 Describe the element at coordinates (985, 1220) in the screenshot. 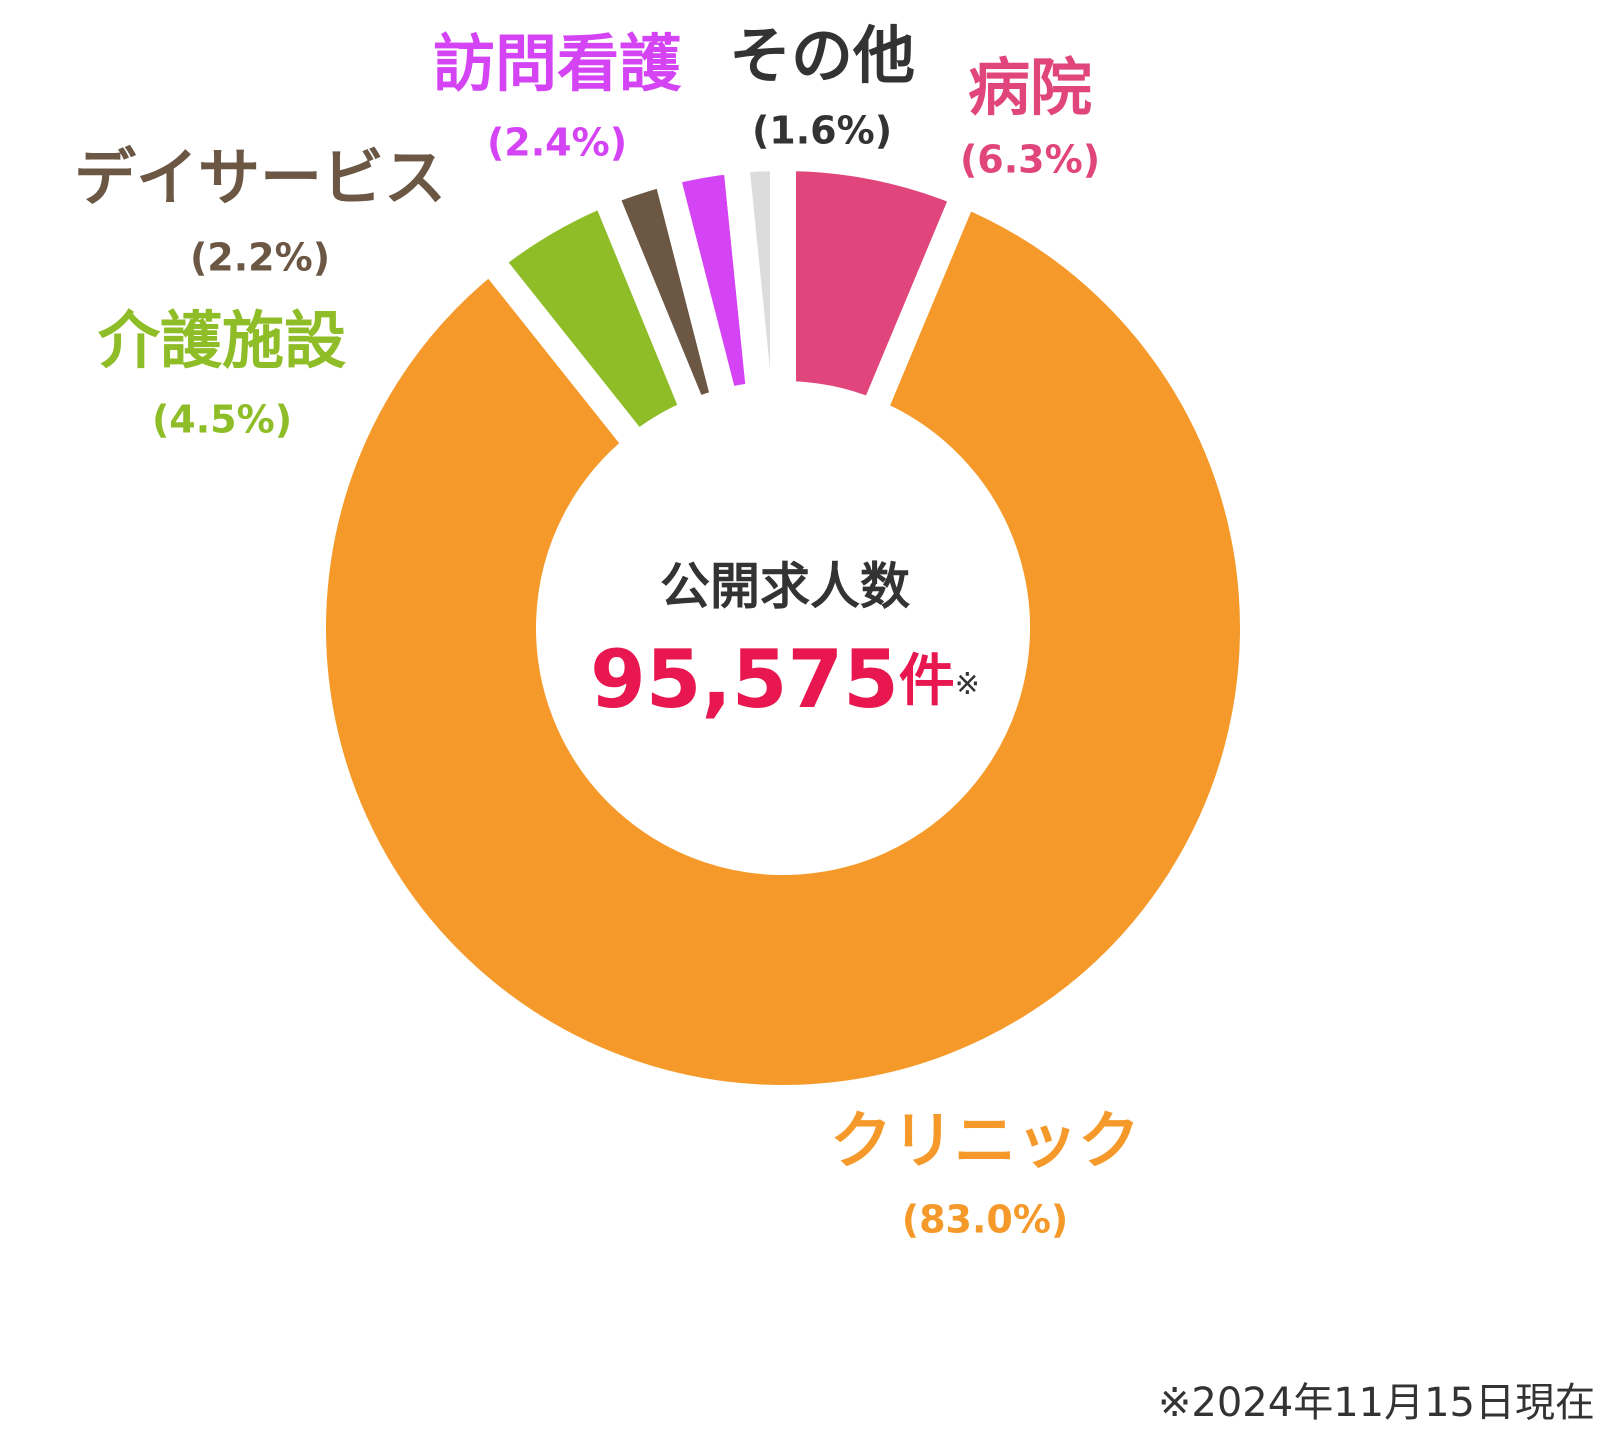

I see `slice-value-label: (83.0%)` at that location.